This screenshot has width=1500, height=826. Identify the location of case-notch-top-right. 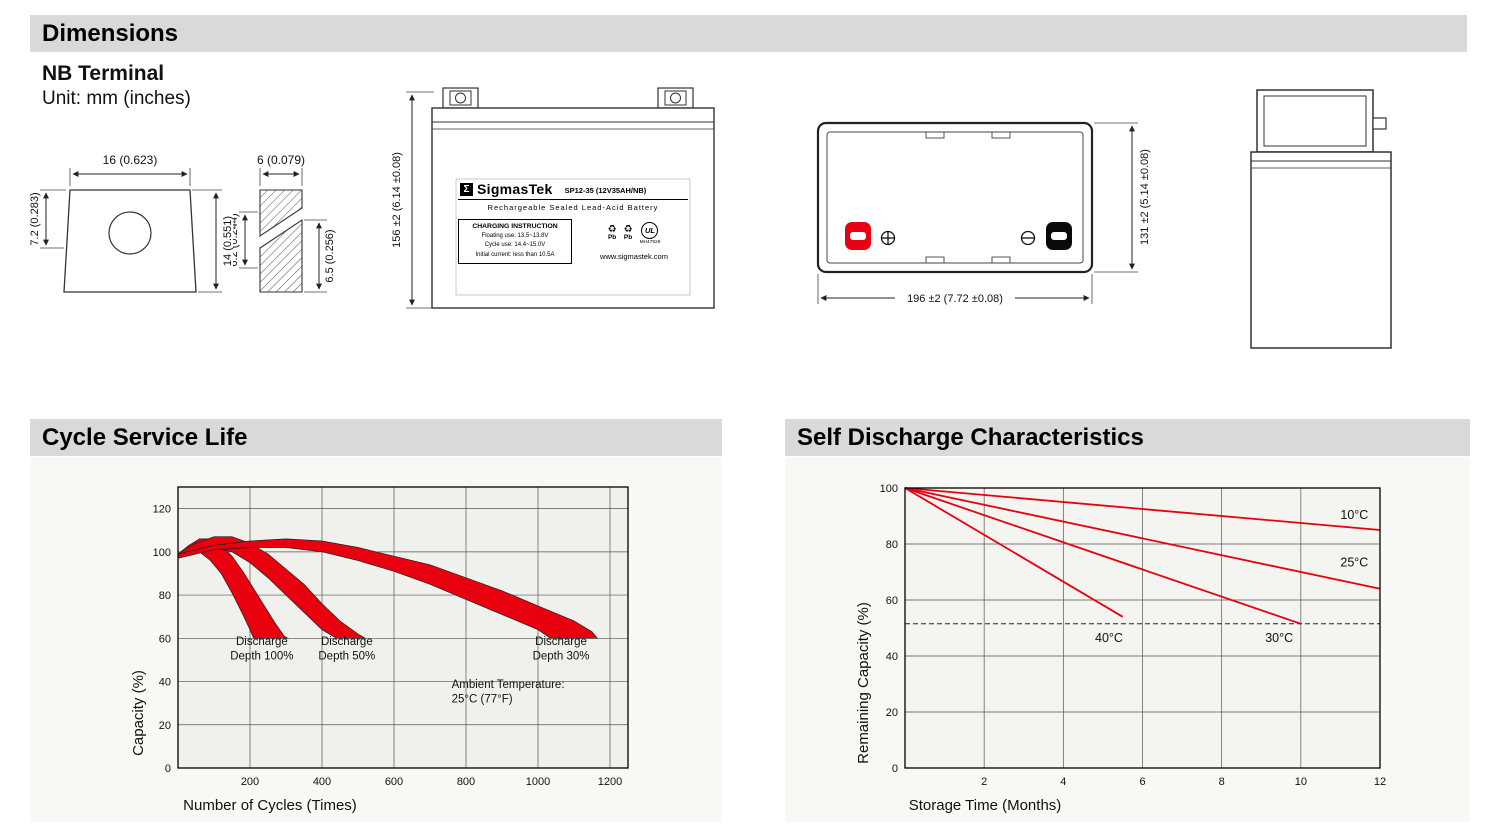
(1001, 135).